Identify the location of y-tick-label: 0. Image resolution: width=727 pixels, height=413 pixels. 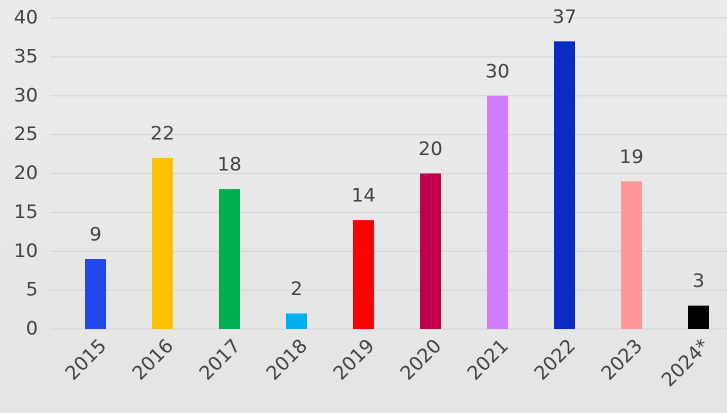
(32, 329).